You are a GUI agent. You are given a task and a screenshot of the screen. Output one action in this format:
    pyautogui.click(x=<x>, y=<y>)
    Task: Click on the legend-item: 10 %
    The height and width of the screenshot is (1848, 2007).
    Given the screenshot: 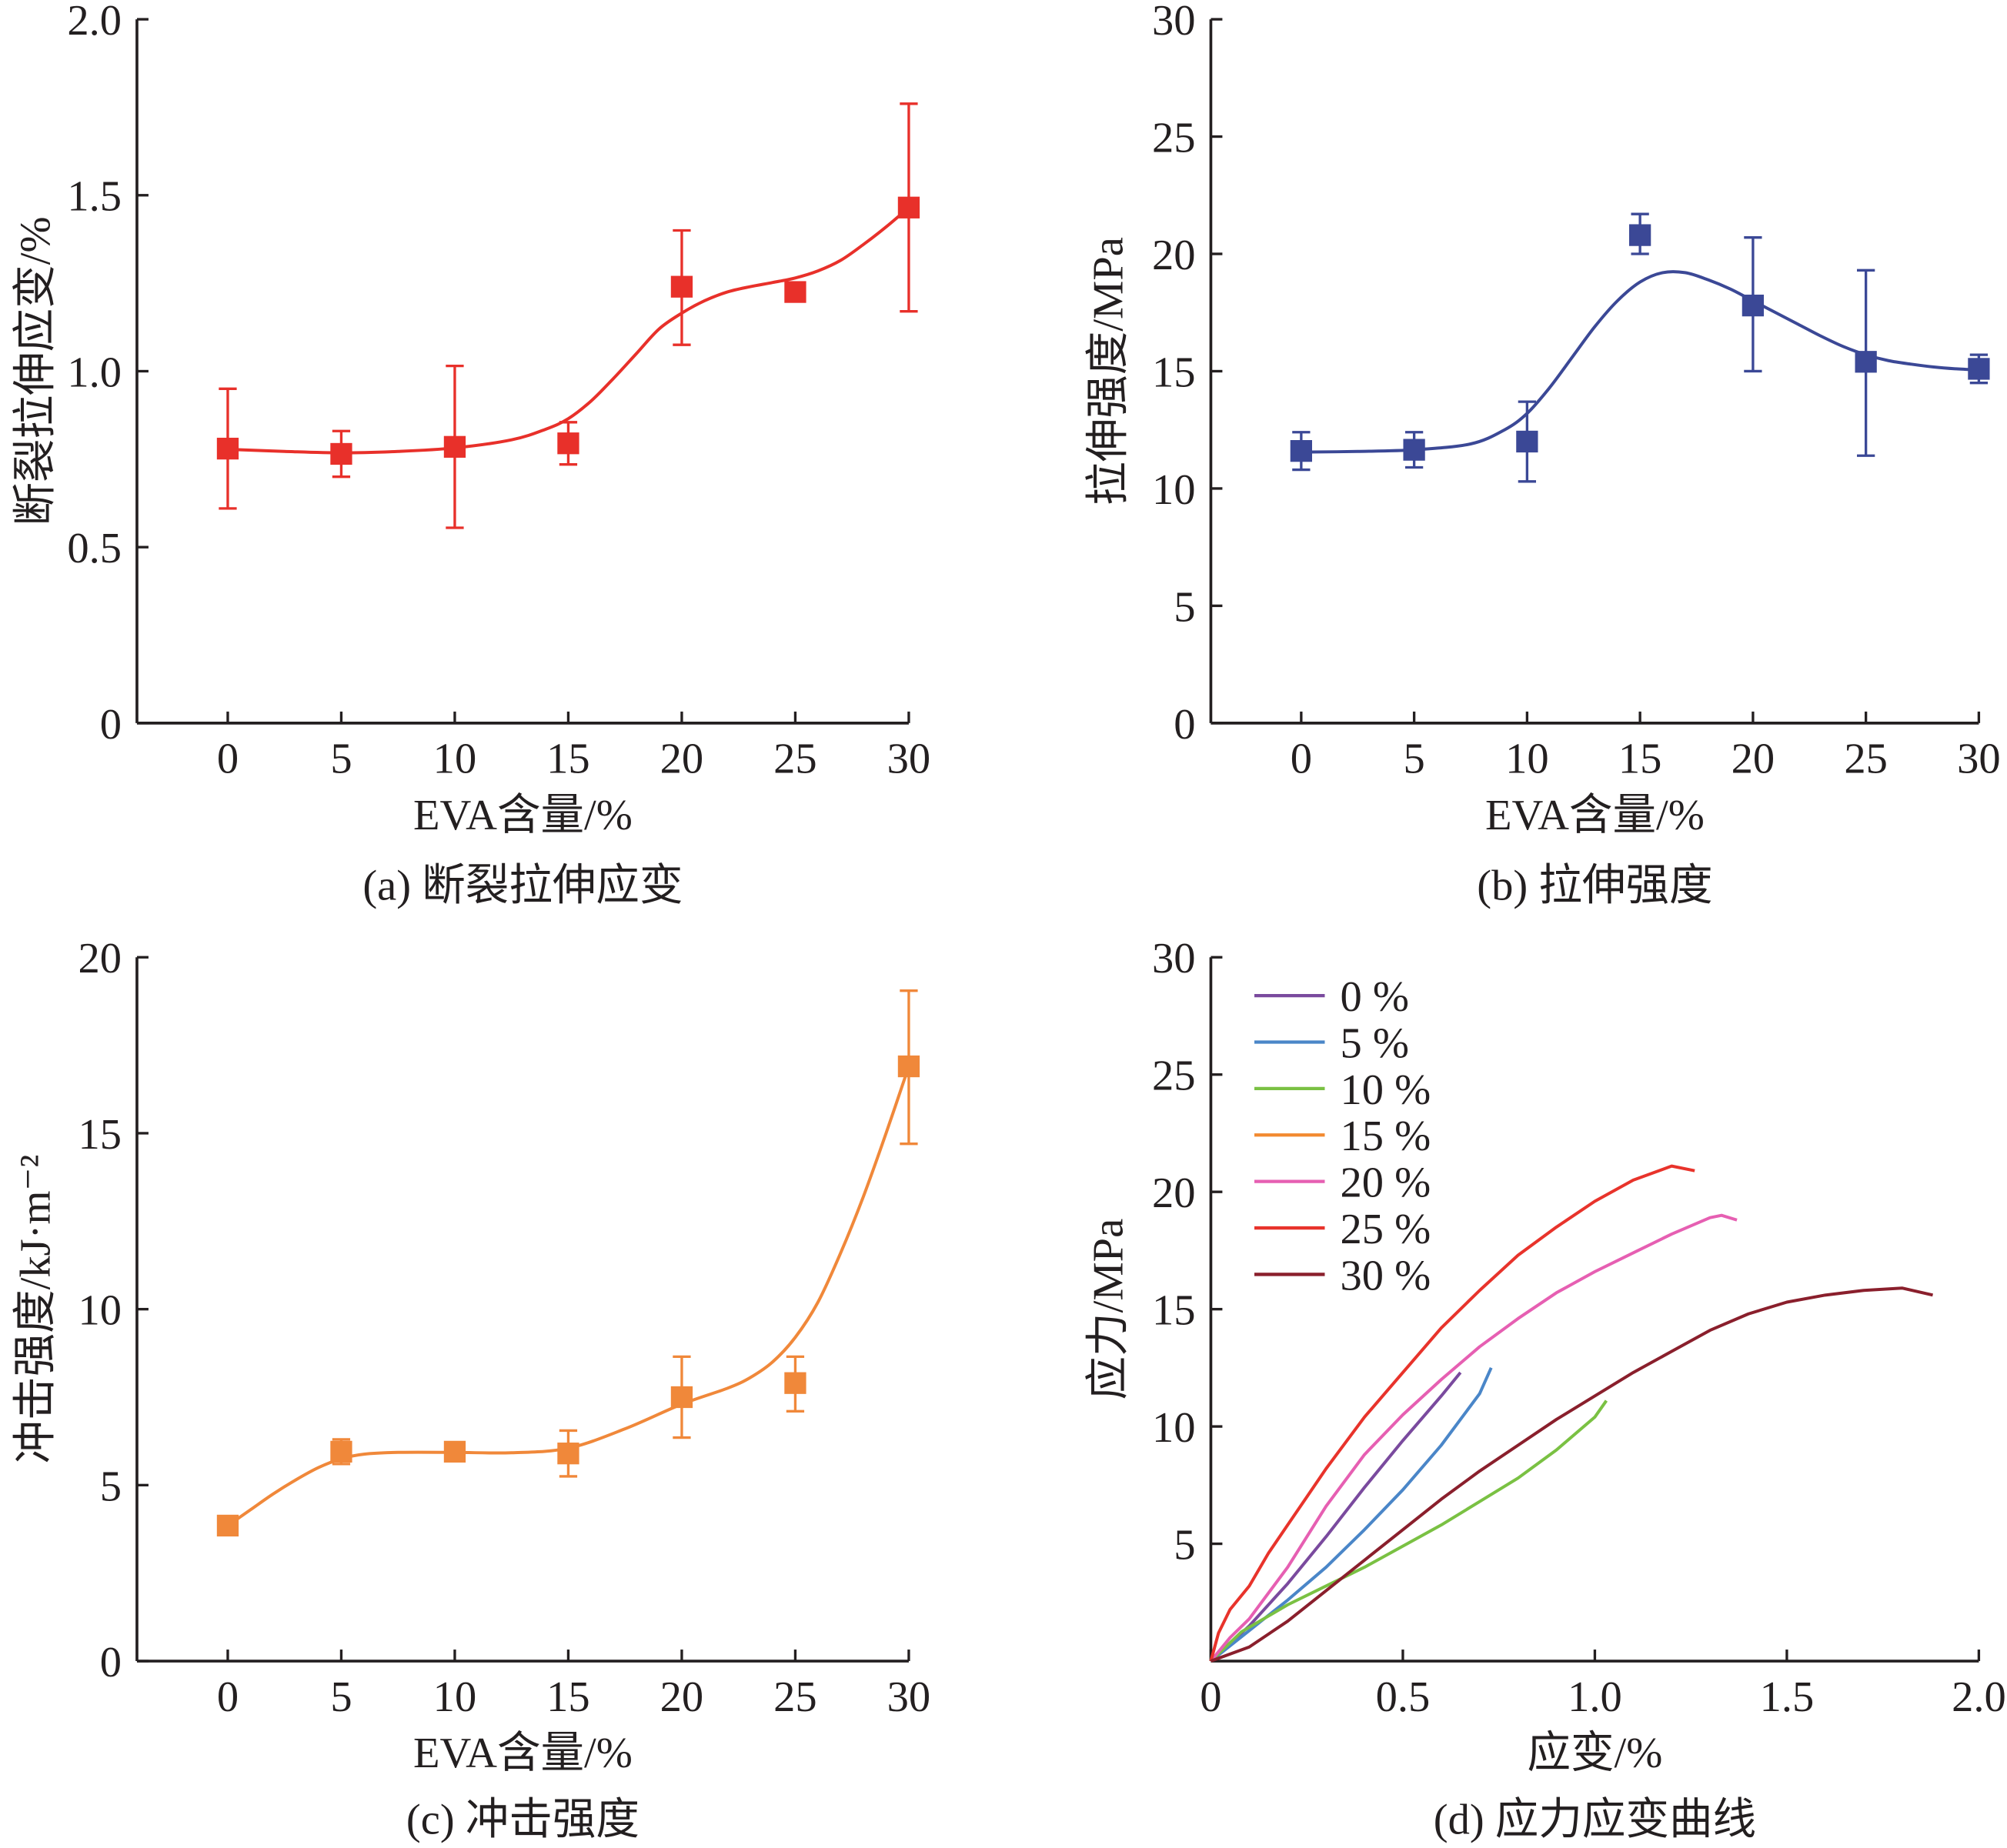 What is the action you would take?
    pyautogui.click(x=1342, y=1090)
    